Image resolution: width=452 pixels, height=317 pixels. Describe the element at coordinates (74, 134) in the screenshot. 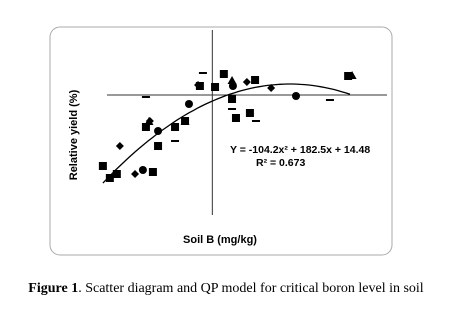

I see `y-axis-label: Relative yield (%)` at that location.